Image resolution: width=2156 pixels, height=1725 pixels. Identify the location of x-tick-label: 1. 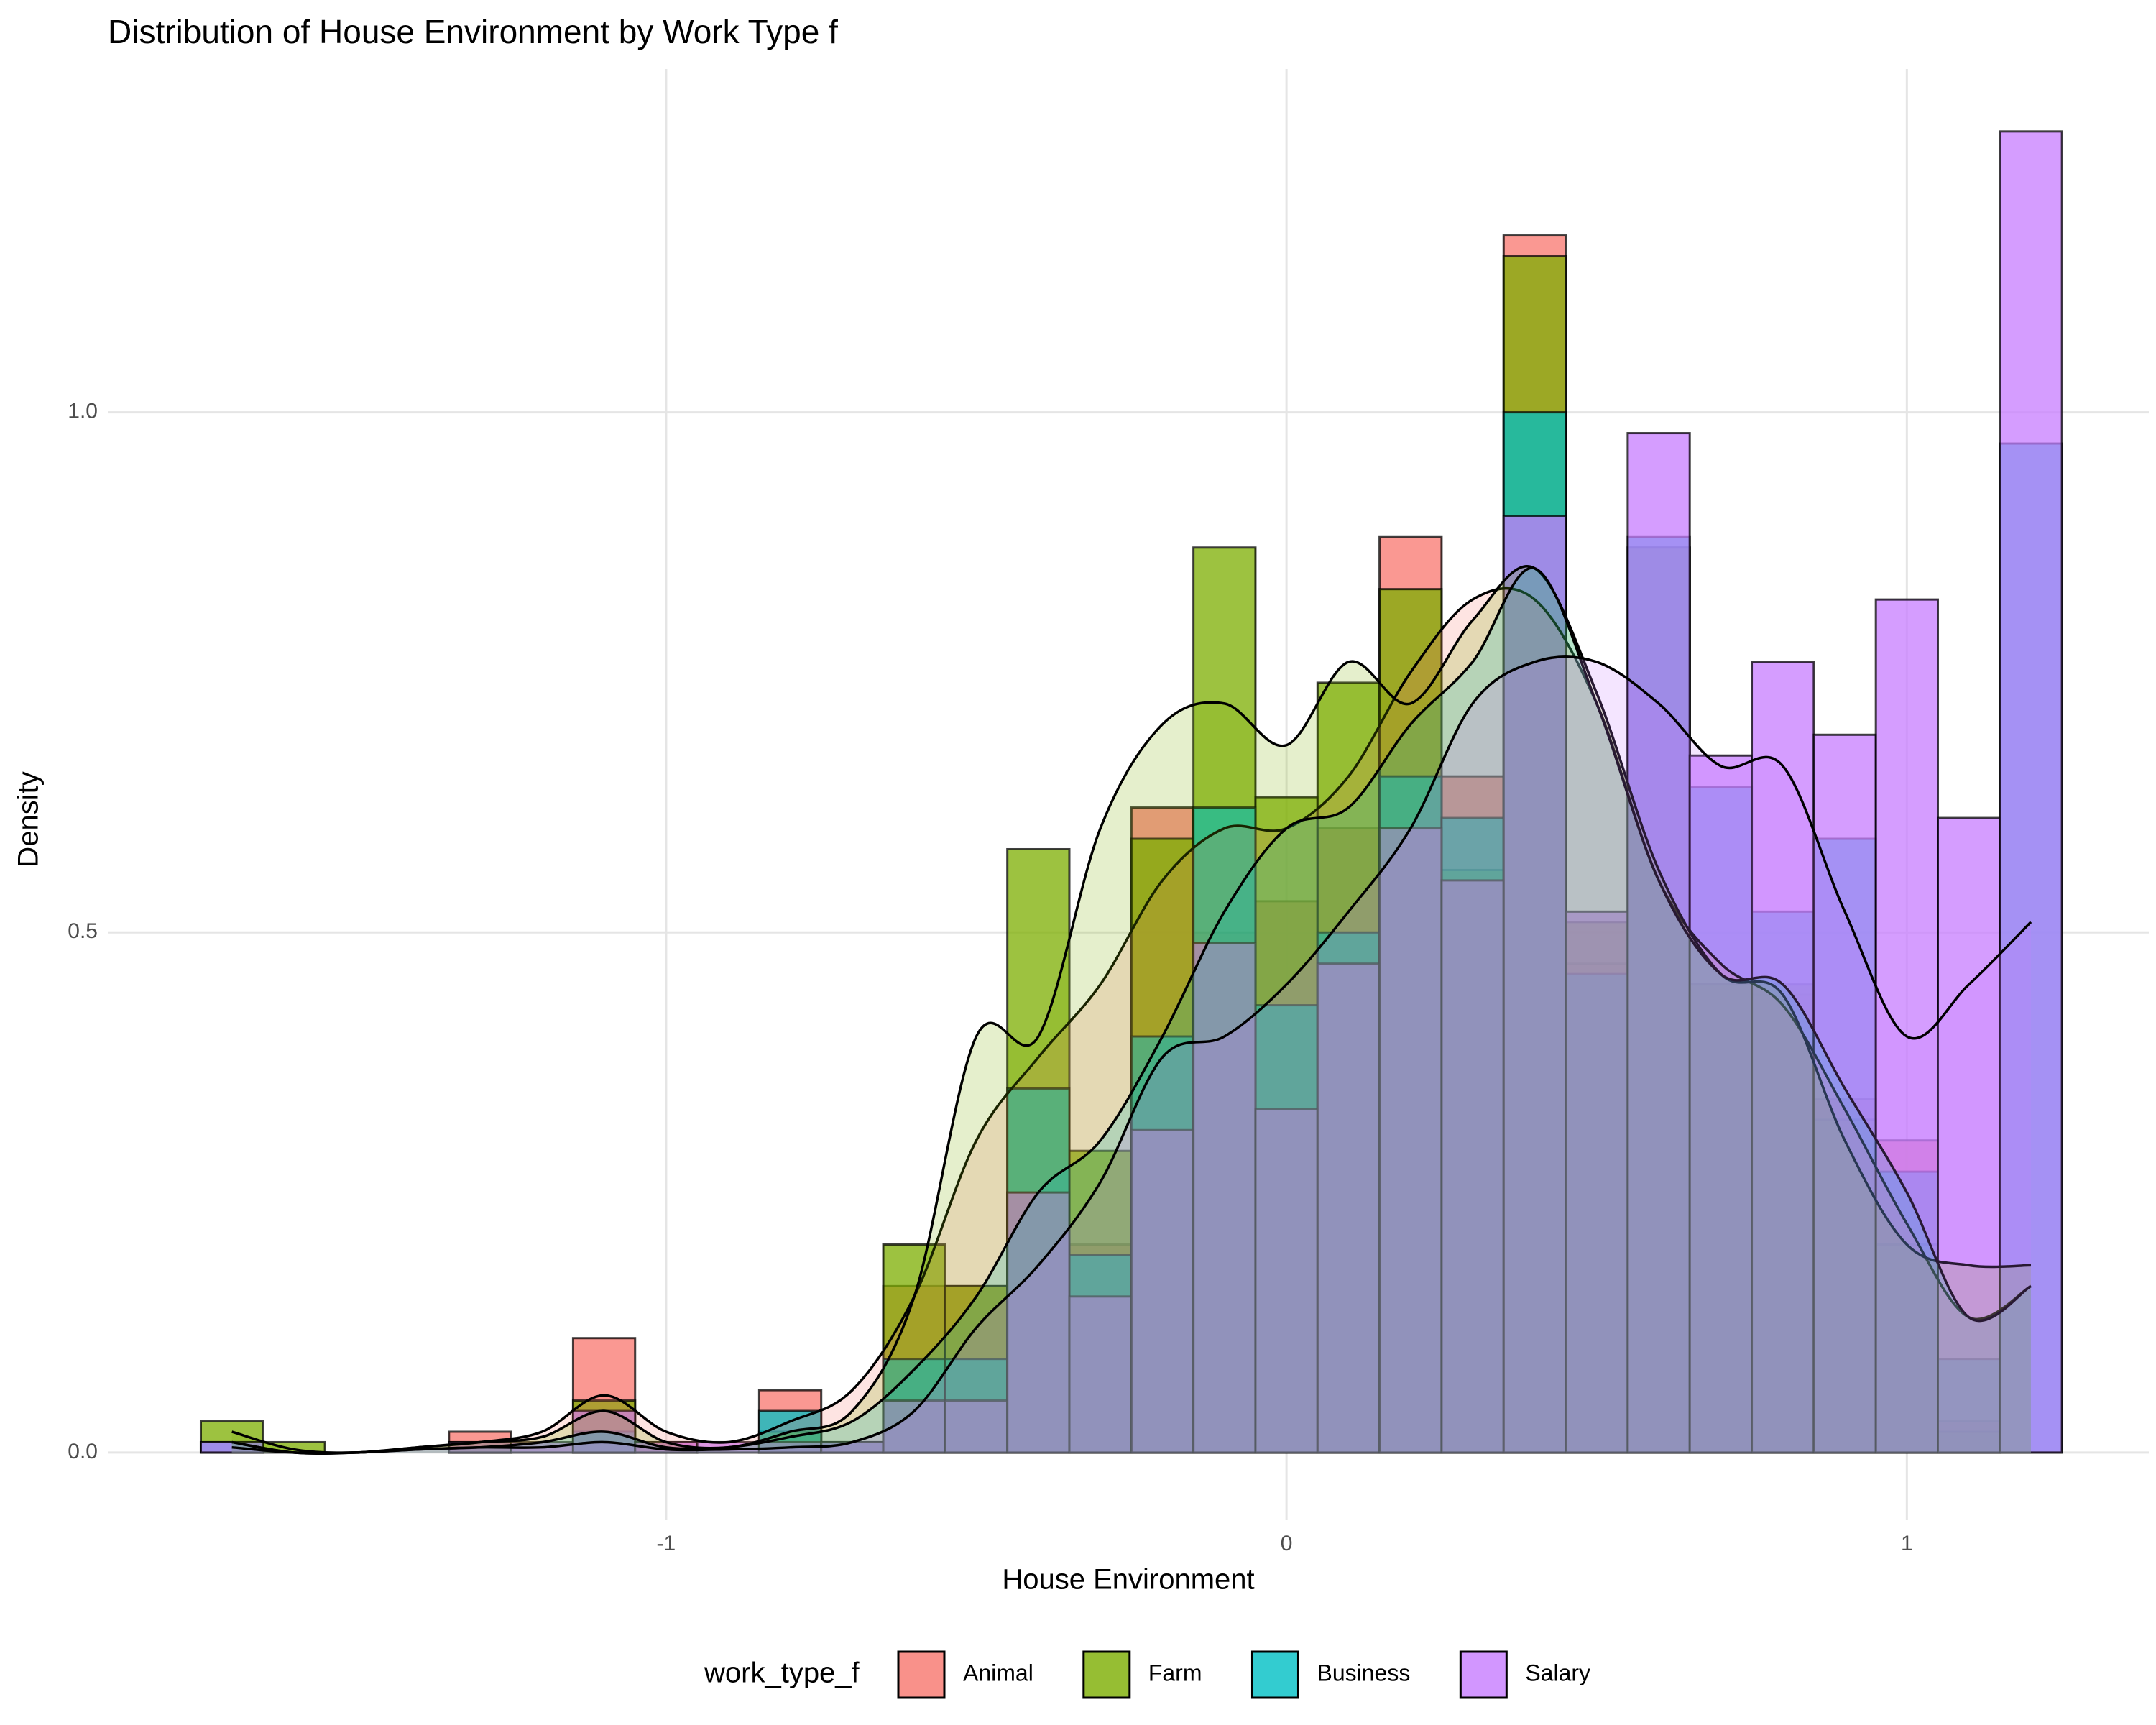
(1907, 1543).